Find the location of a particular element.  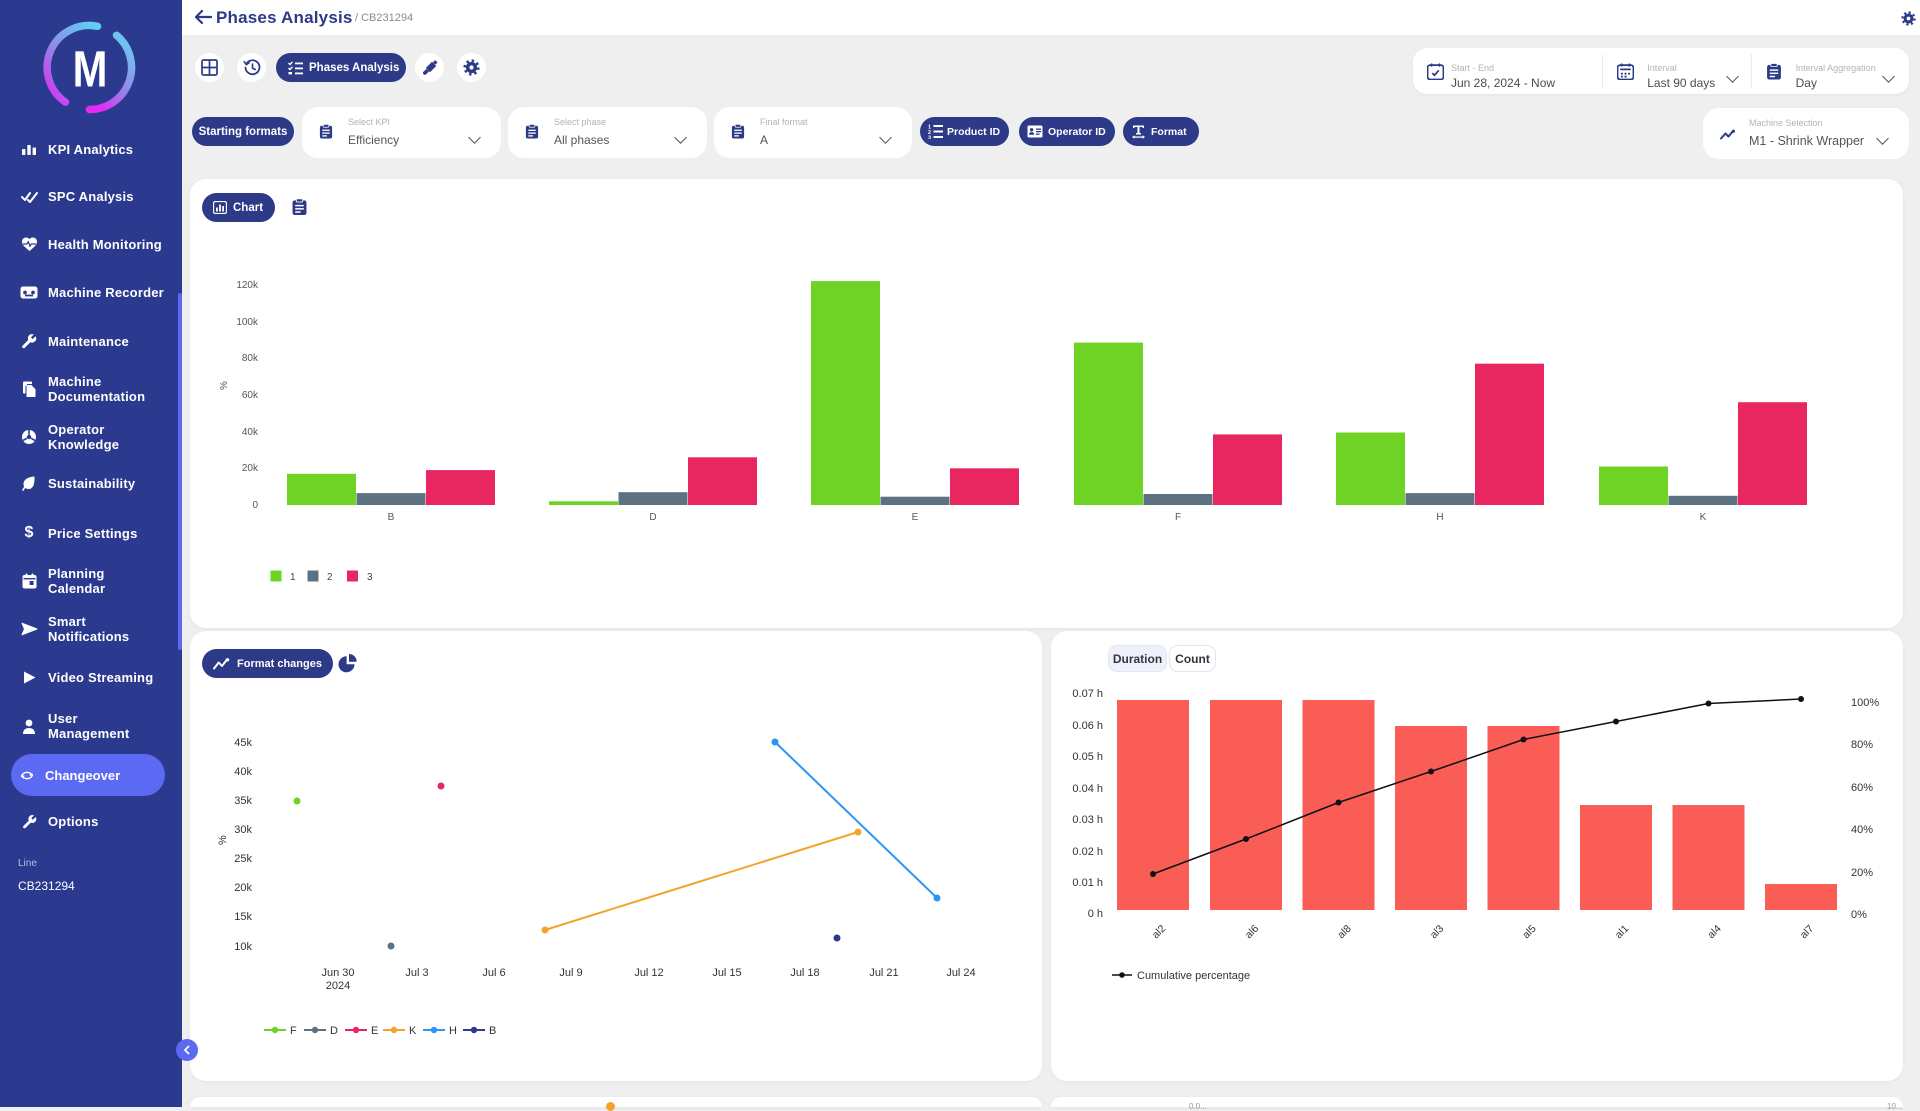

svg-text: Jul 15 is located at coordinates (726, 973).